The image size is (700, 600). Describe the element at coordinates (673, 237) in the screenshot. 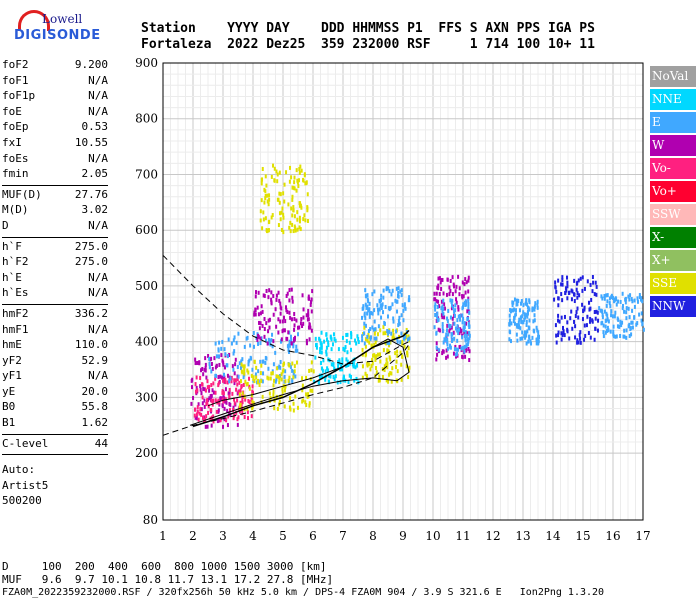

I see `legend-item: X-` at that location.